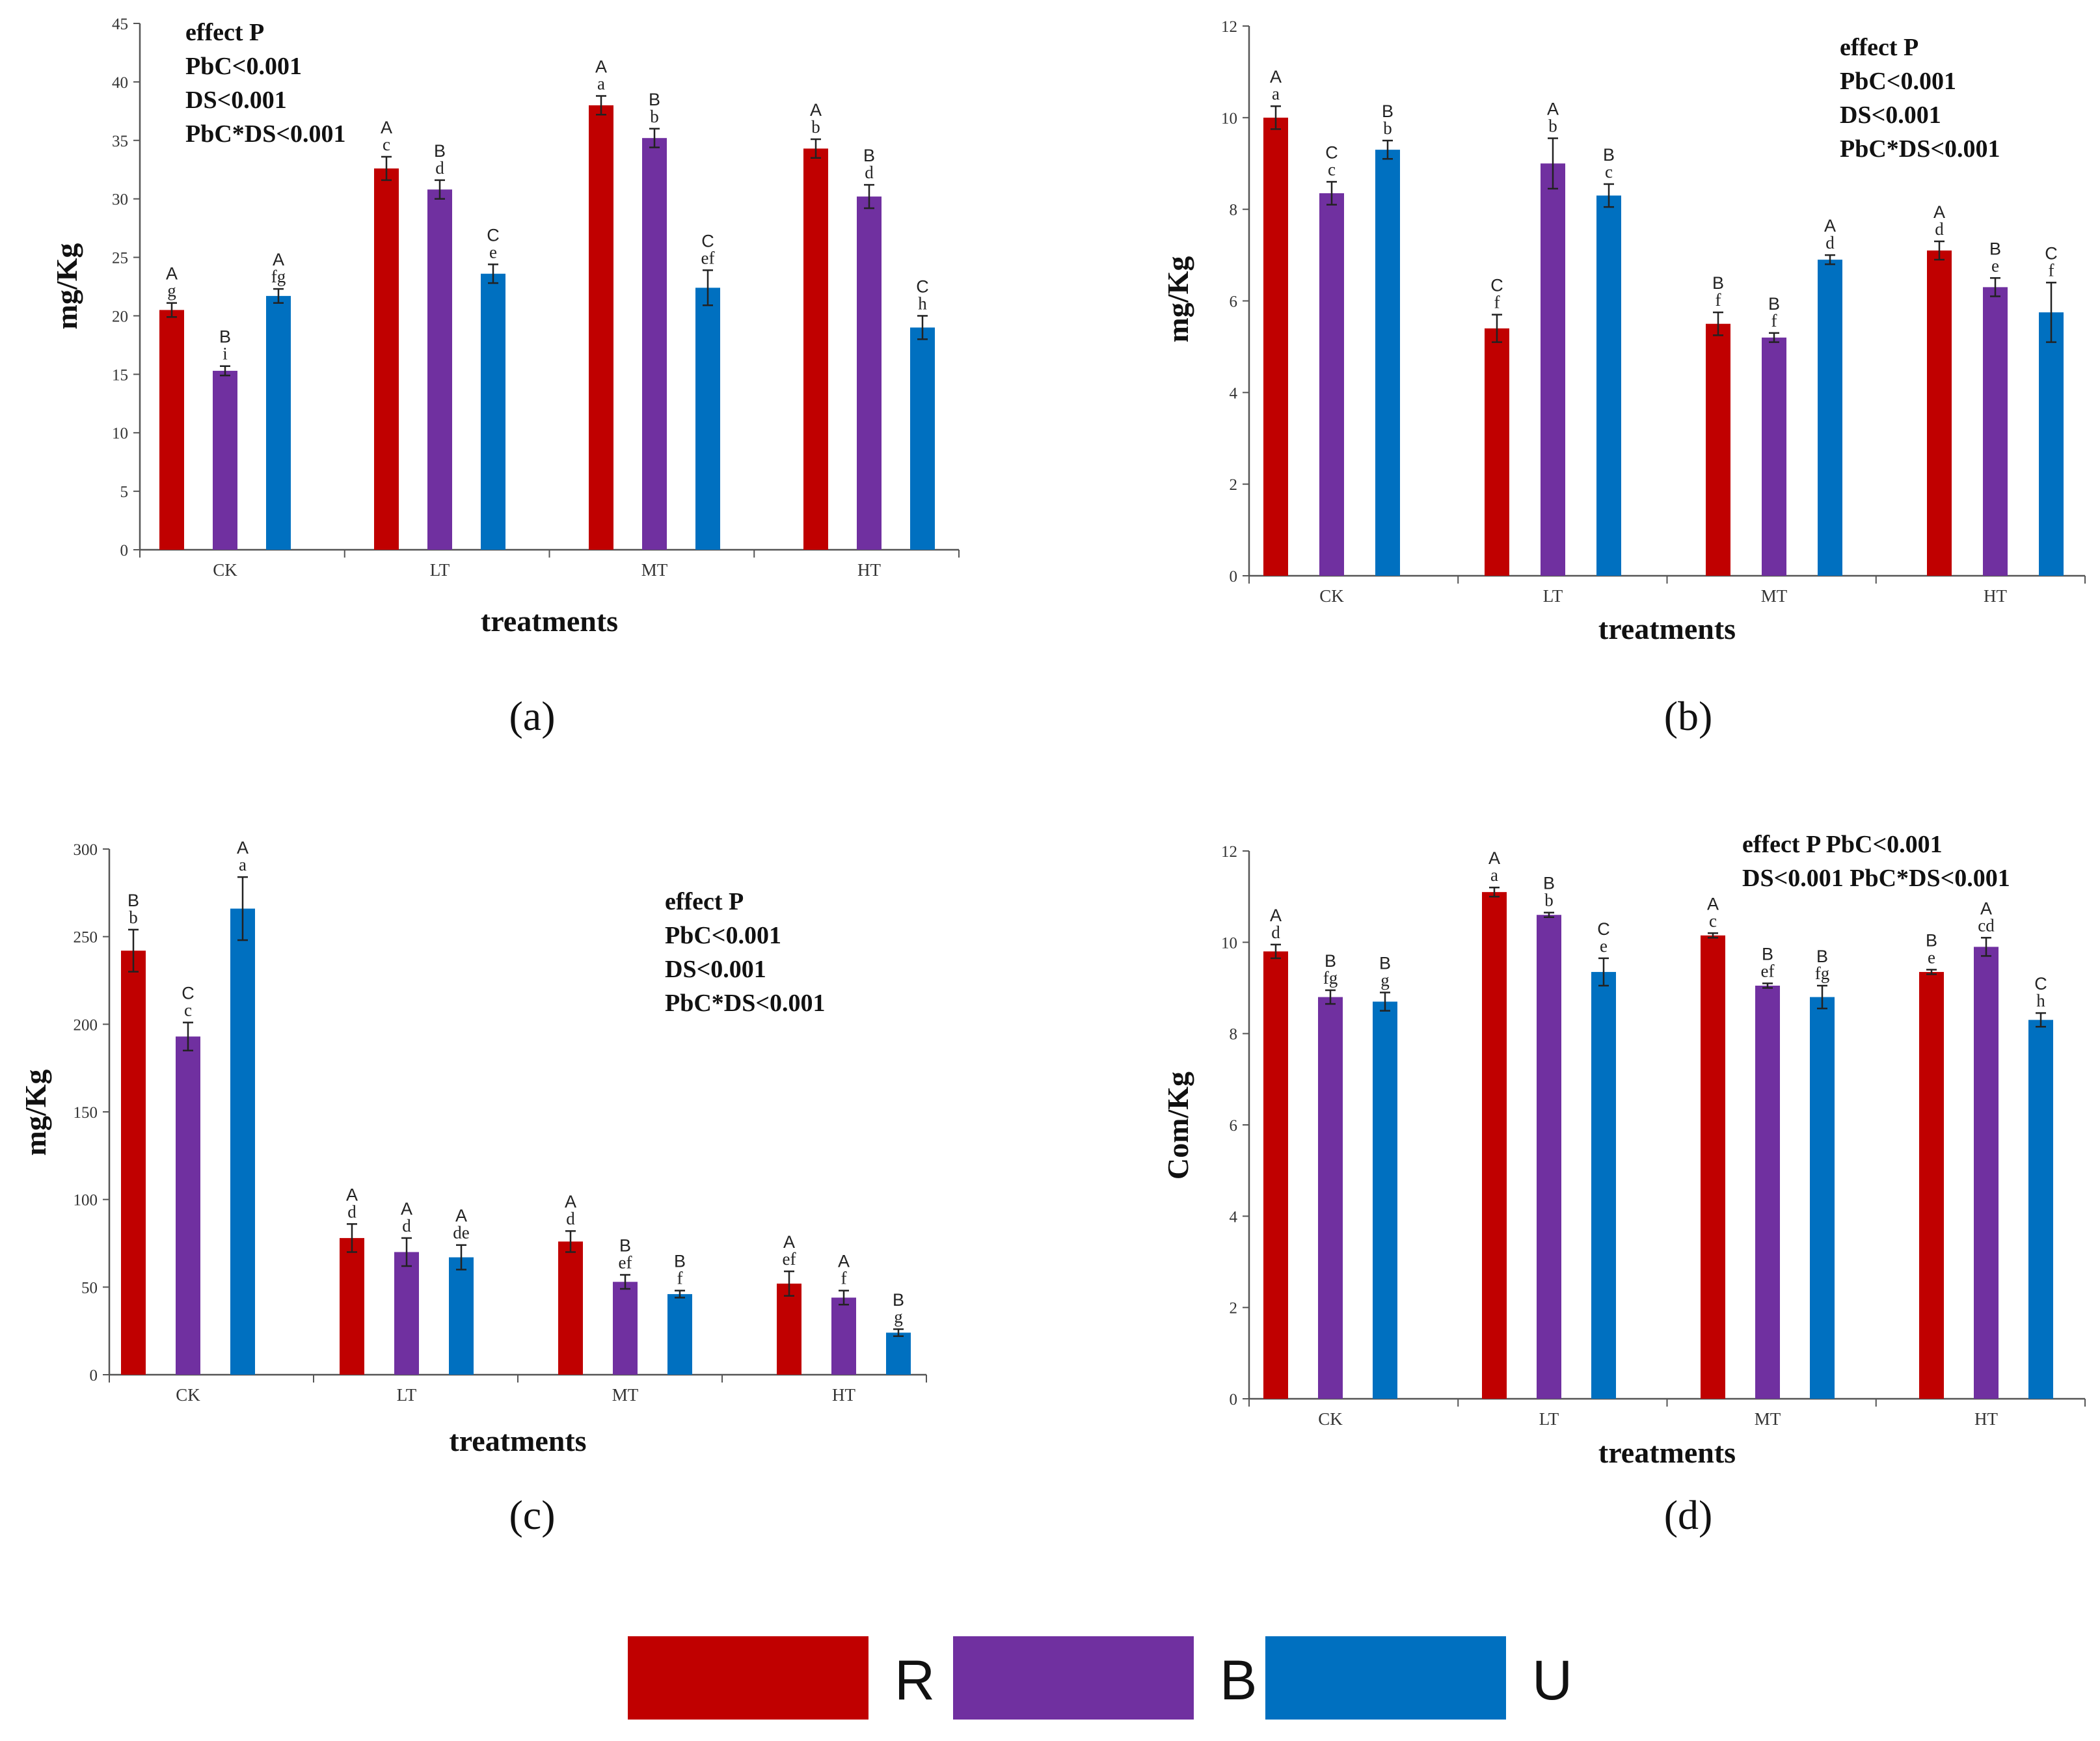 Image resolution: width=2100 pixels, height=1741 pixels. What do you see at coordinates (723, 935) in the screenshot?
I see `statistics-annotation: PbC<0.001` at bounding box center [723, 935].